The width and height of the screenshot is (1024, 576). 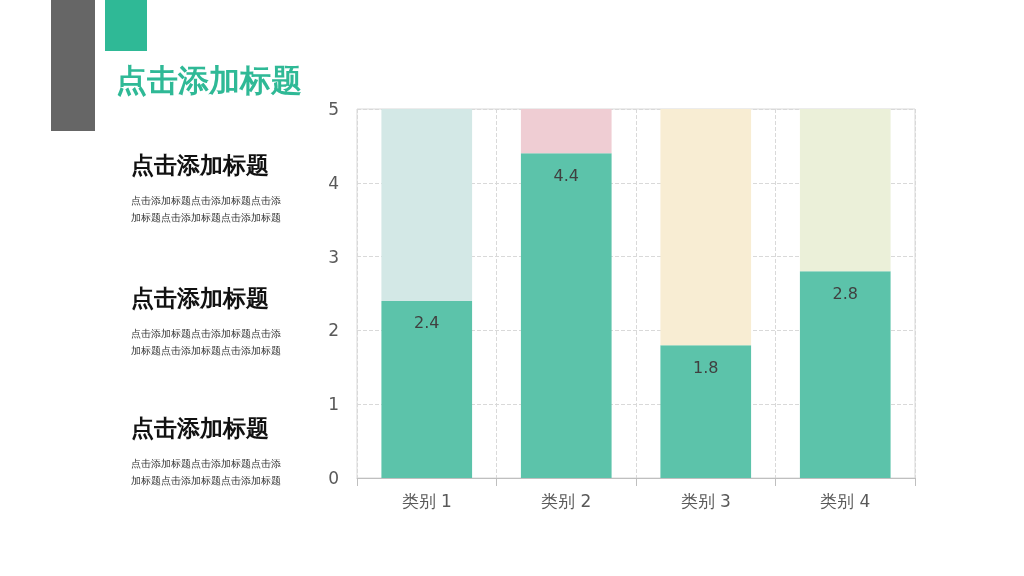 I want to click on x-tick-label: 类别 1, so click(x=426, y=500).